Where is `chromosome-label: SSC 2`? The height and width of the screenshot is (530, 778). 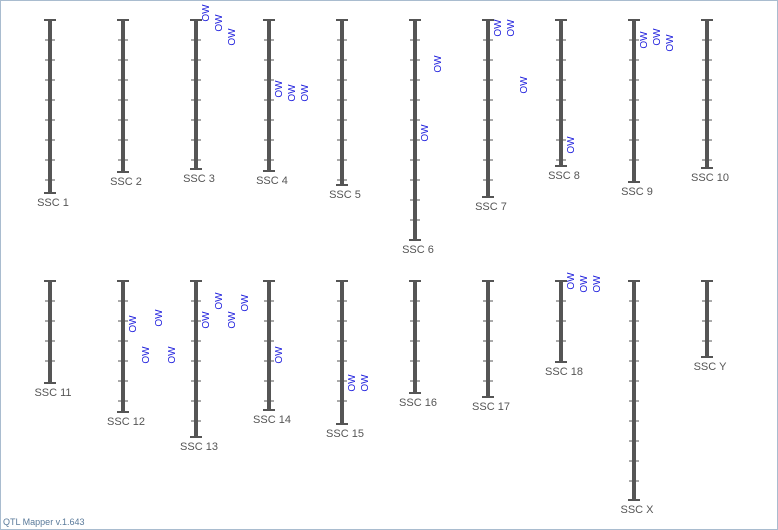 chromosome-label: SSC 2 is located at coordinates (126, 182).